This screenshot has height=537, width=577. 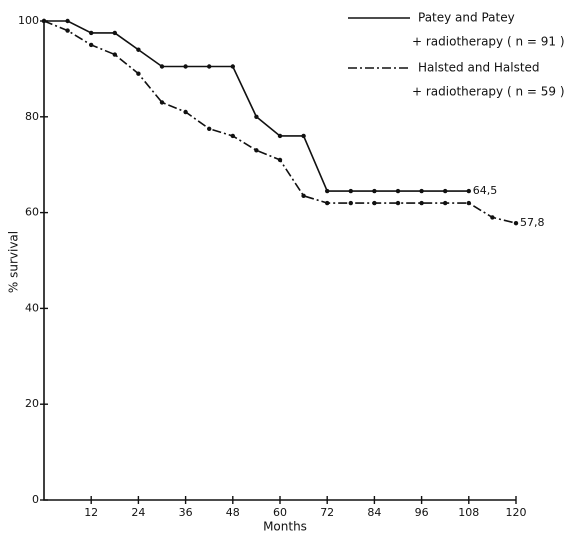 I want to click on y-tick-label: 0, so click(x=35, y=499).